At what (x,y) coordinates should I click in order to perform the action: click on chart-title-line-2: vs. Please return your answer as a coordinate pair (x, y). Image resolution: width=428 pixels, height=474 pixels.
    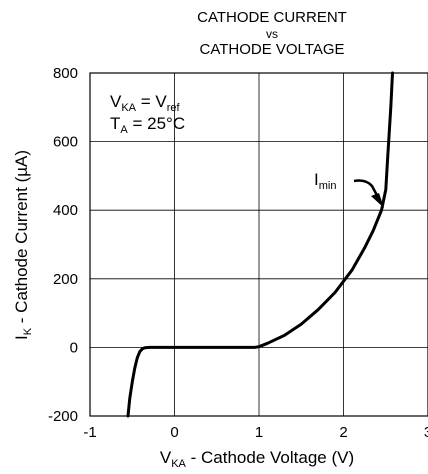
    Looking at the image, I should click on (272, 34).